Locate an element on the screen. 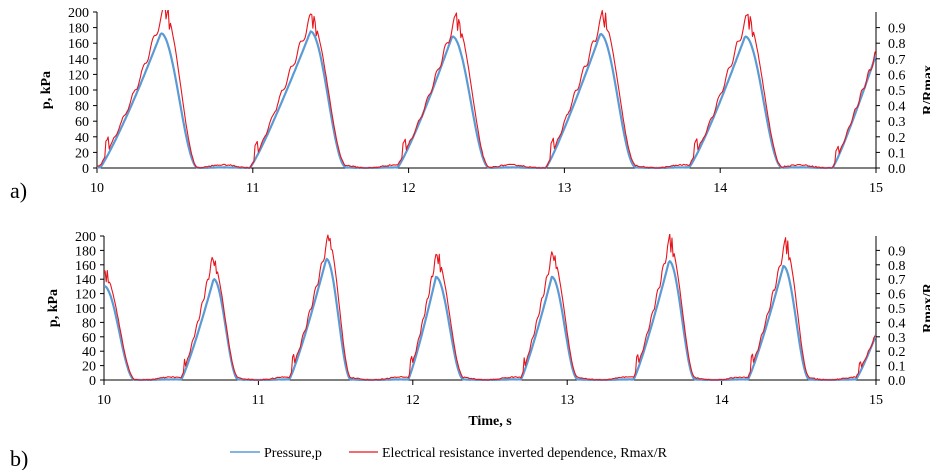  y-axis-title-right: Rmax/R is located at coordinates (925, 307).